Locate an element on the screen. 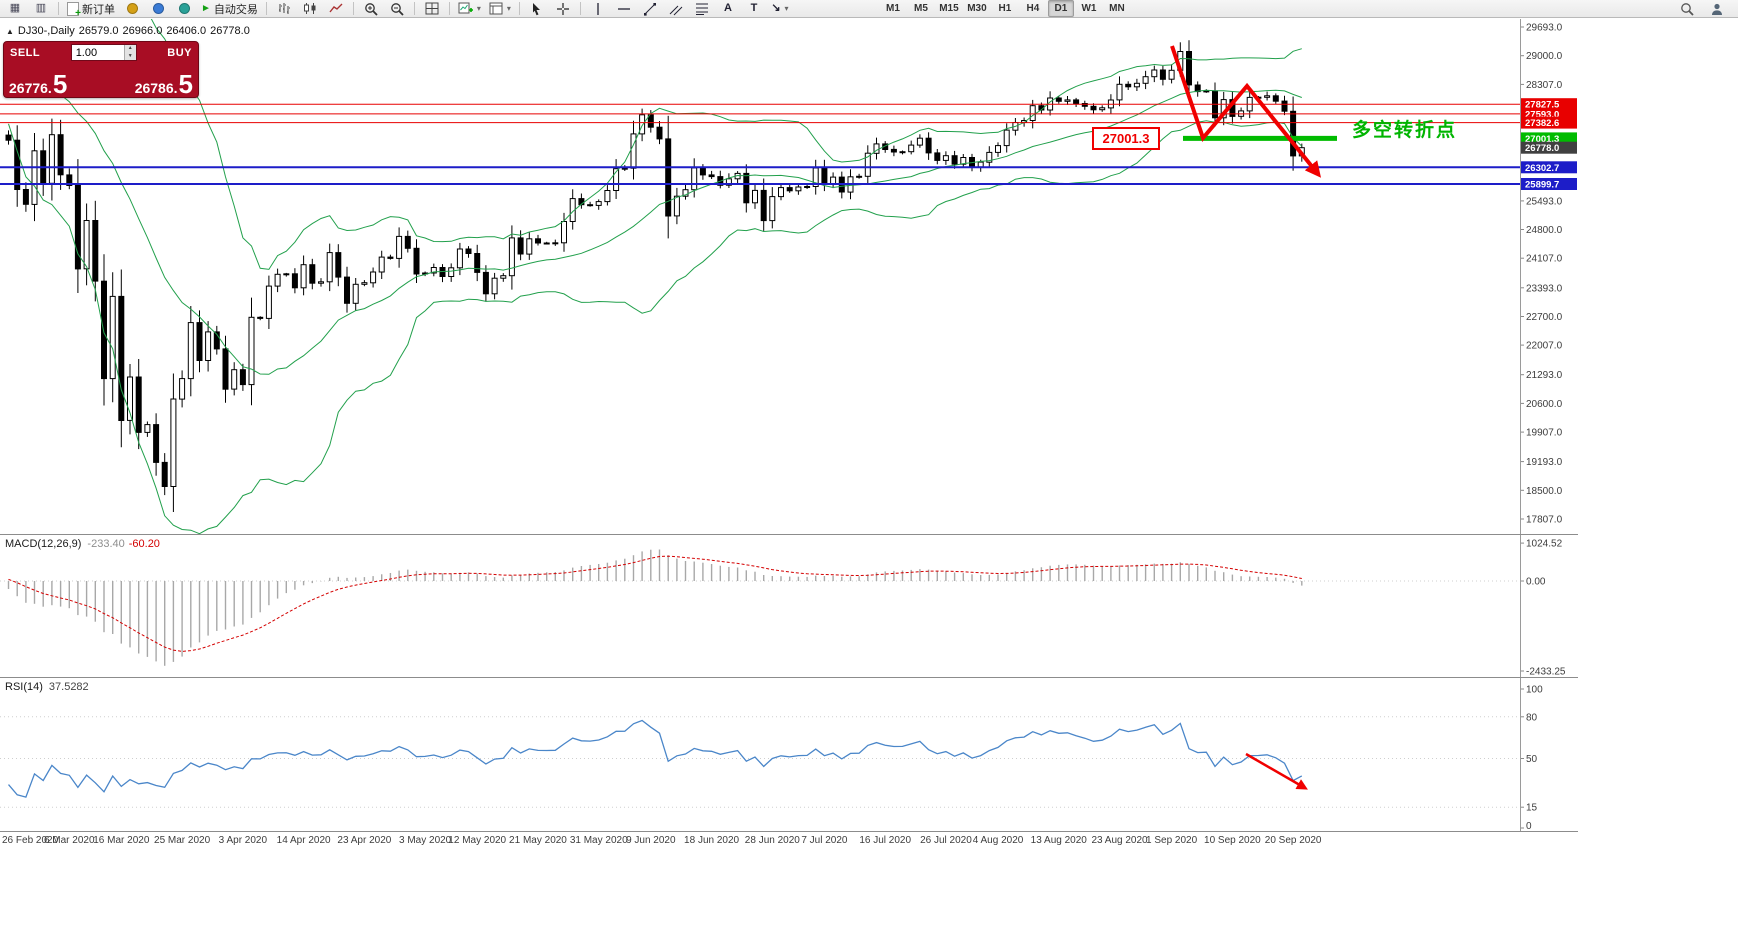 The image size is (1738, 943). date-label: 4 Aug 2020 is located at coordinates (998, 840).